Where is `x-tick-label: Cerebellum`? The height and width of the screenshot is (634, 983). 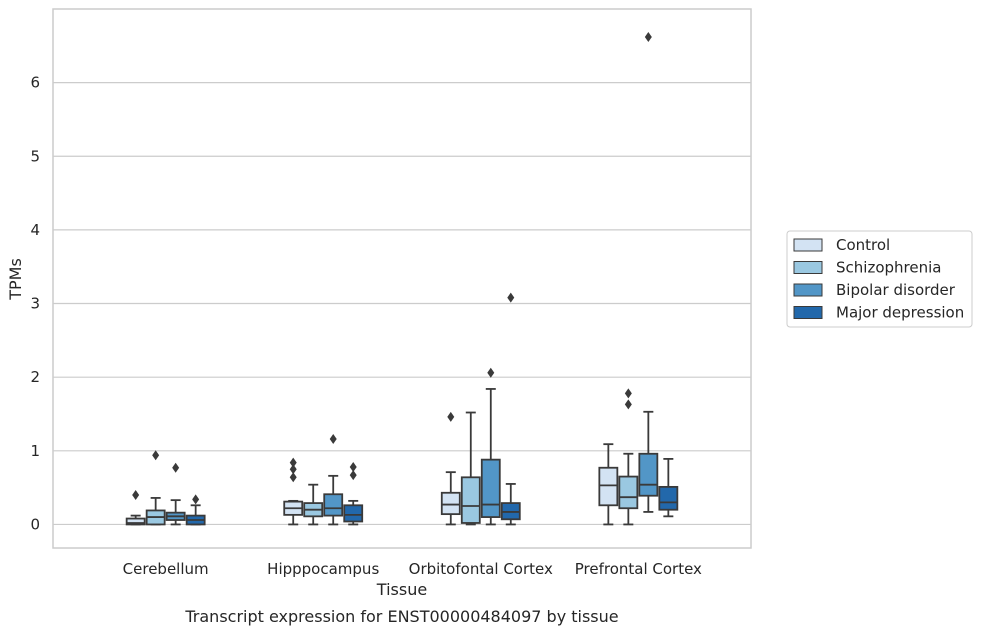 x-tick-label: Cerebellum is located at coordinates (166, 569).